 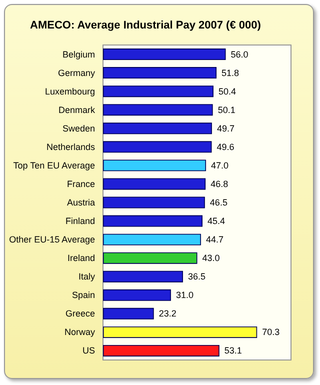 I want to click on y-tick-label: France, so click(x=80, y=183).